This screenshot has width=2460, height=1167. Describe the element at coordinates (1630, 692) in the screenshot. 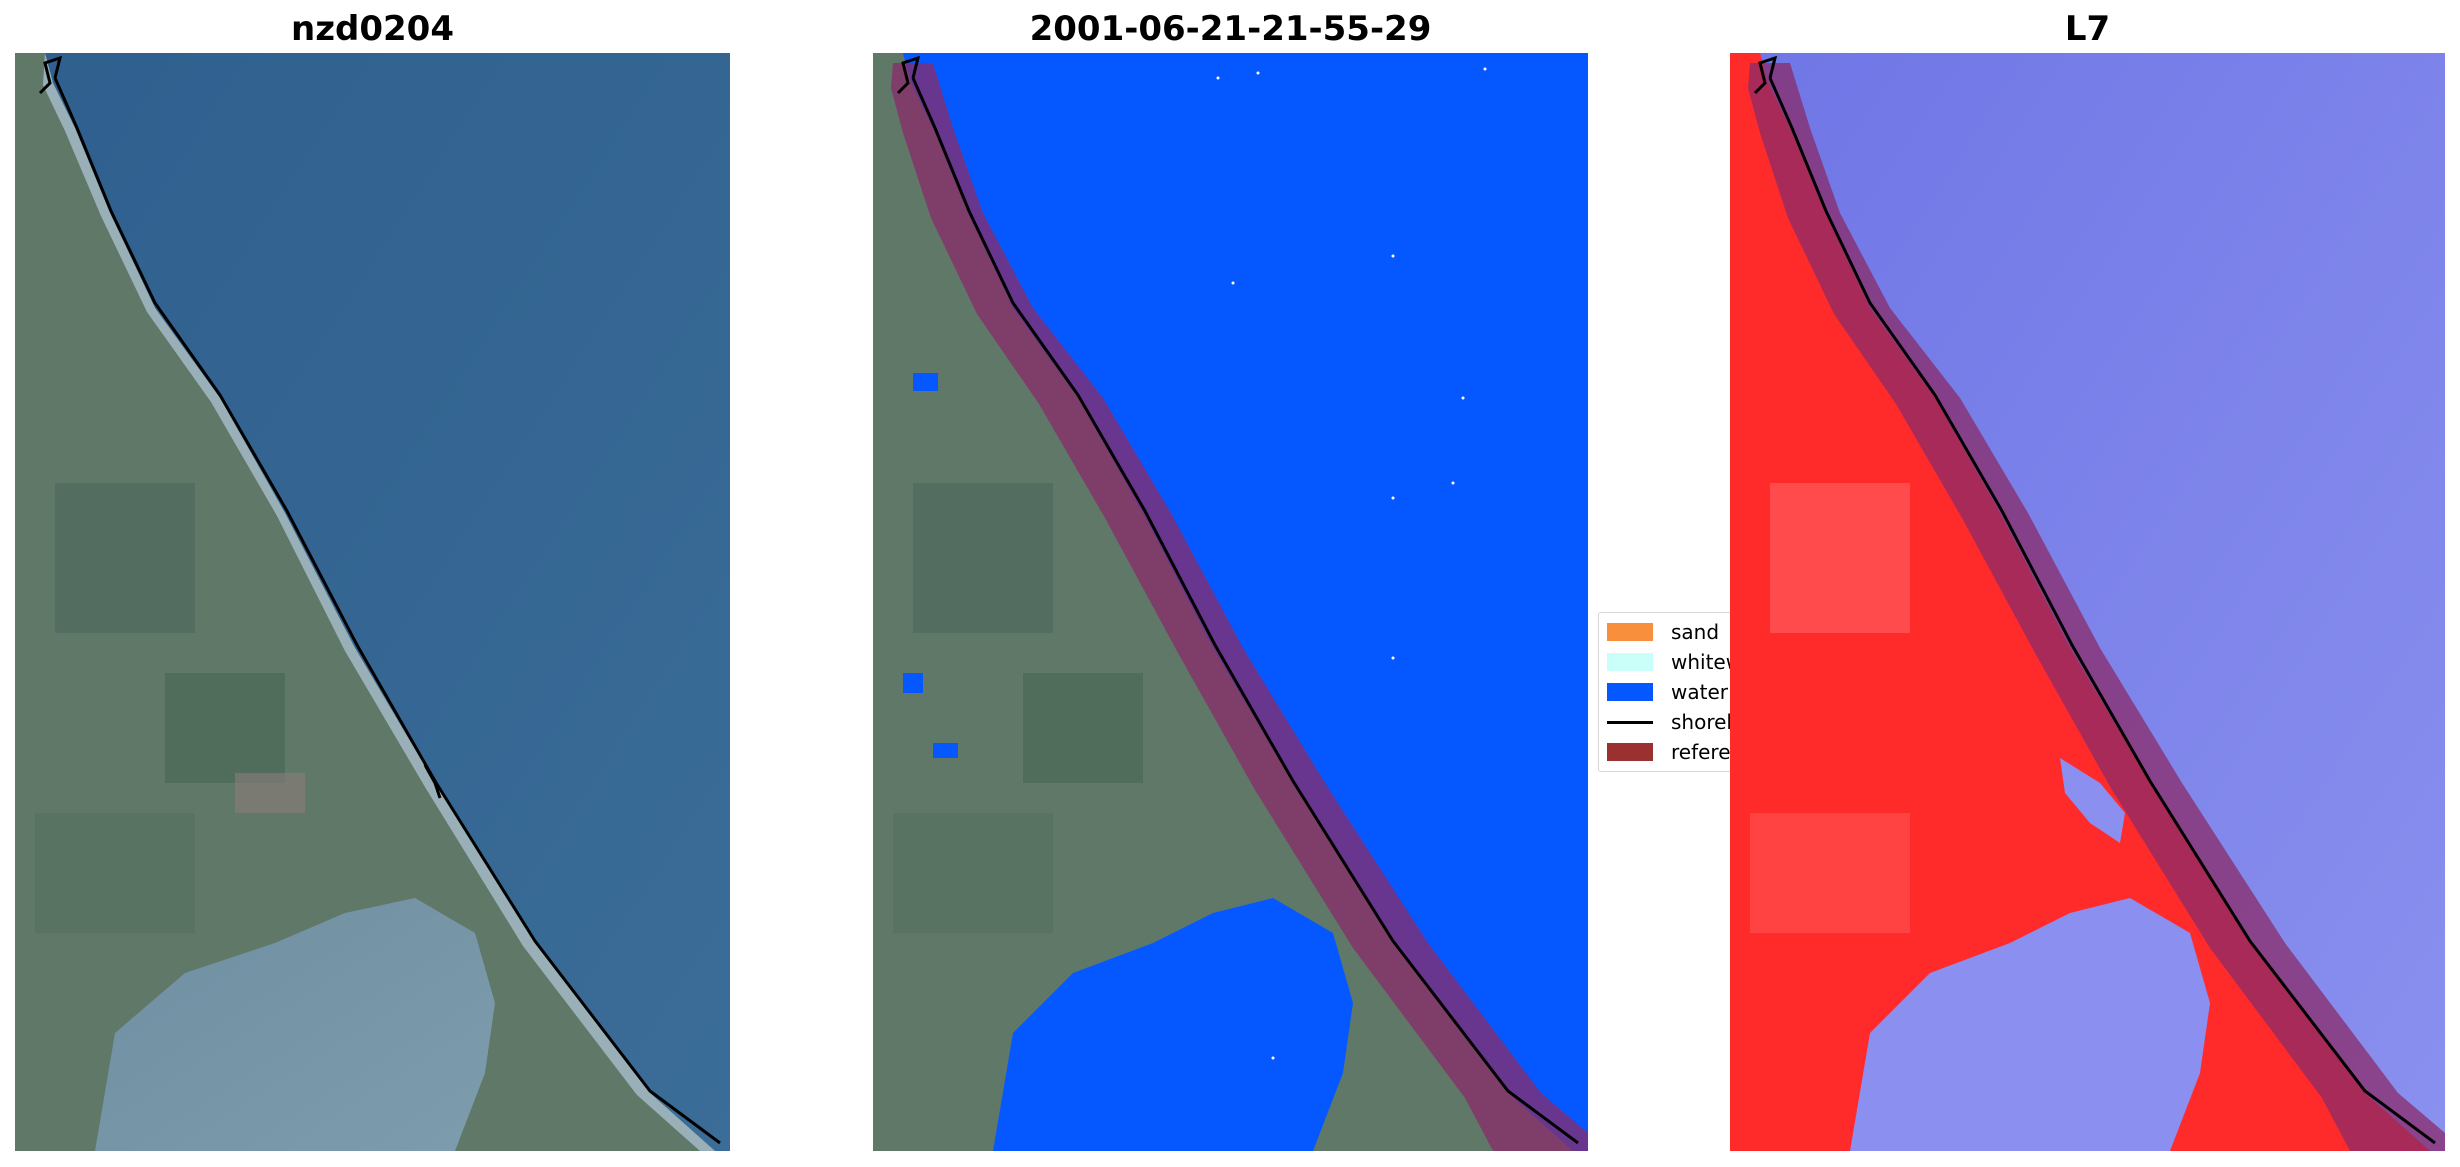

I see `water-swatch` at that location.